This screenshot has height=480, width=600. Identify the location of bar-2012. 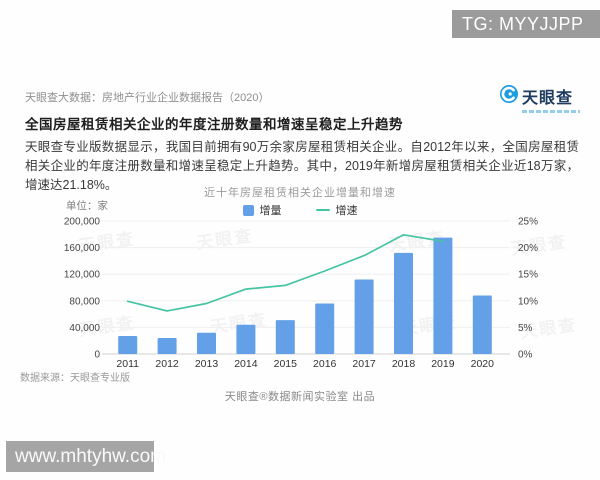
(167, 346).